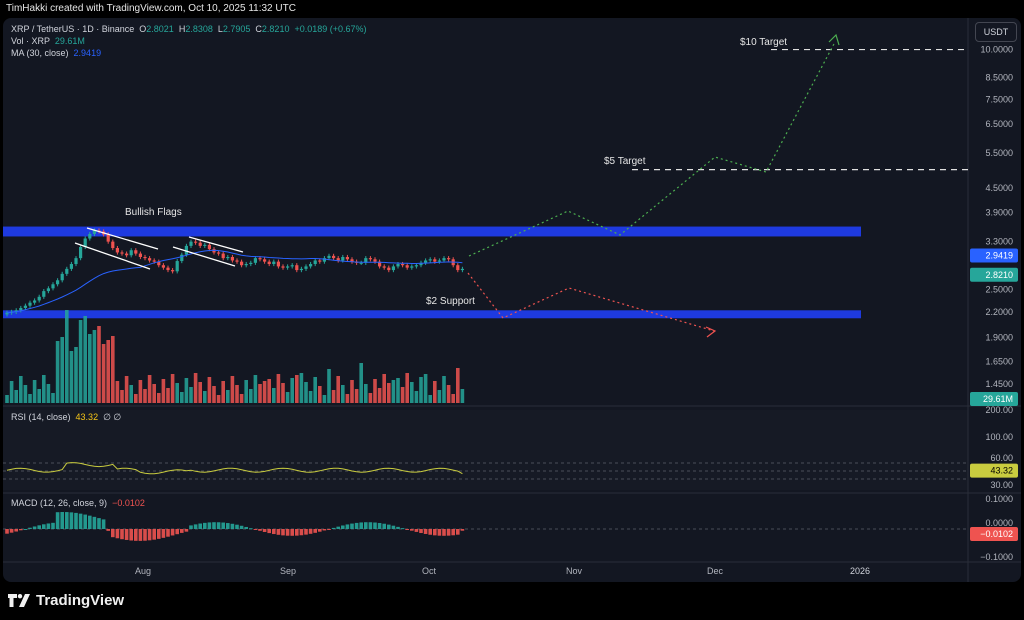 The image size is (1024, 620). I want to click on macd-label: MACD (12, 26, close, 9), so click(59, 503).